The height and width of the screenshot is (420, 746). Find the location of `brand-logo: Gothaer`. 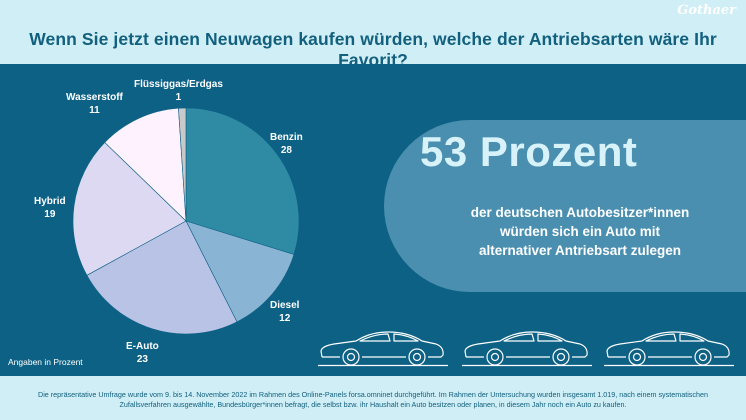

brand-logo: Gothaer is located at coordinates (706, 10).